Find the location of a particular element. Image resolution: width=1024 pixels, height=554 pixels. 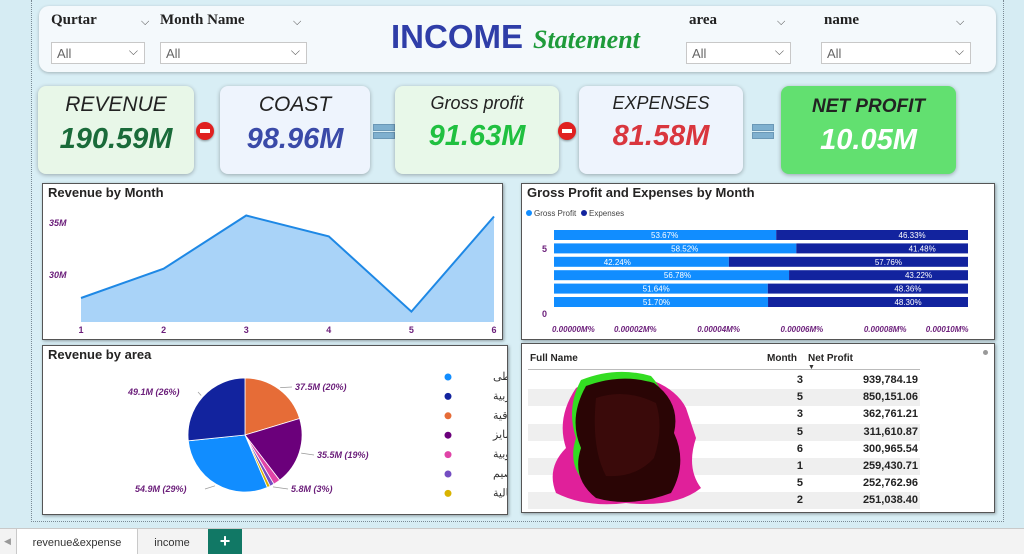

header-full-name: Full Name is located at coordinates (554, 358).